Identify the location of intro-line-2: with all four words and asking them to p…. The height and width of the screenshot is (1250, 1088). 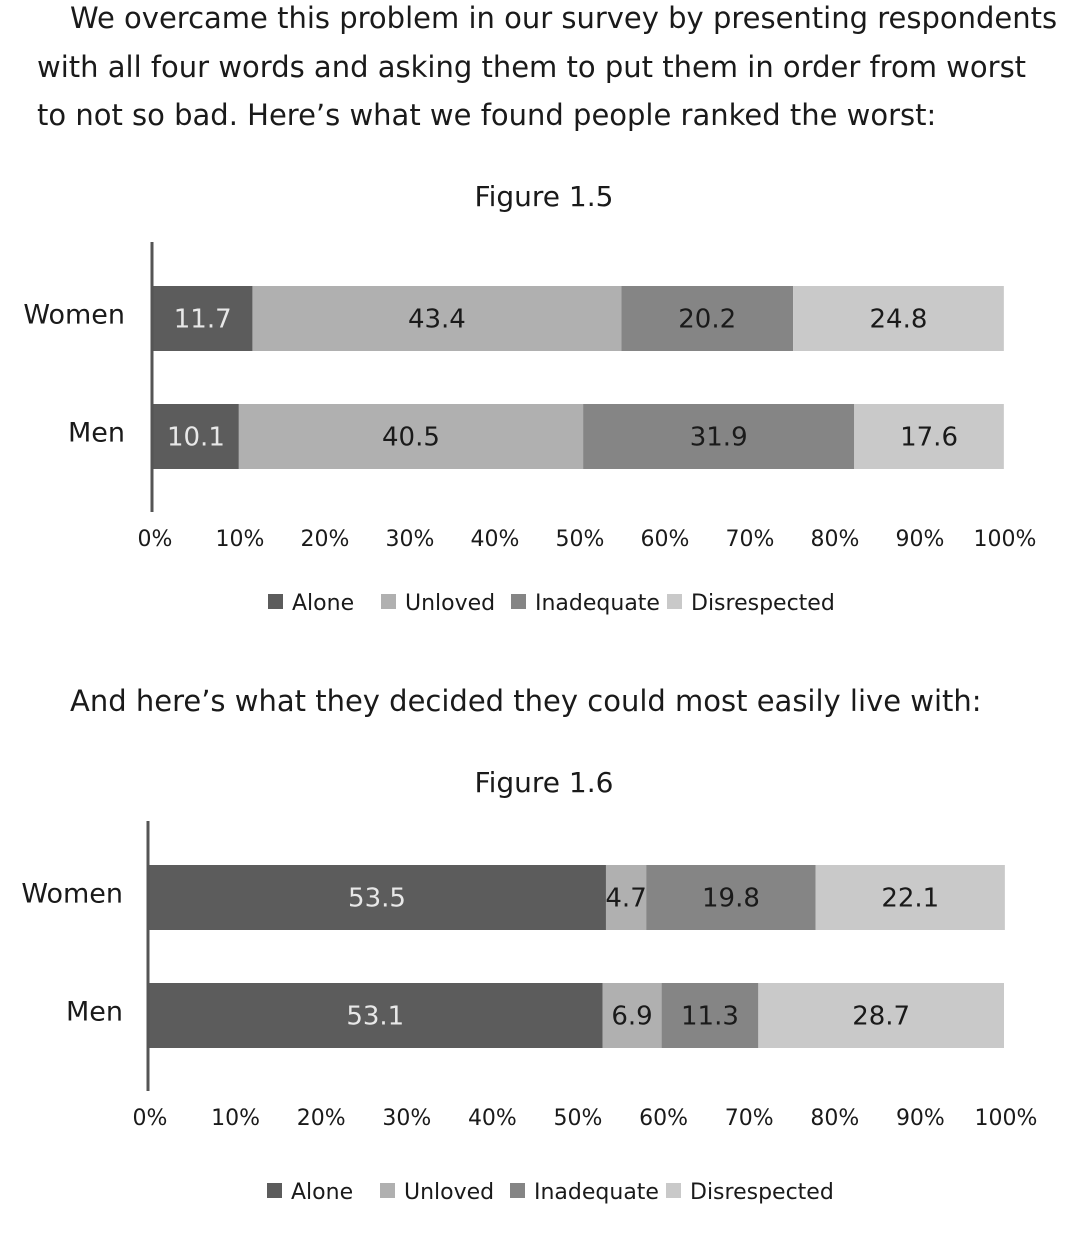
(532, 66).